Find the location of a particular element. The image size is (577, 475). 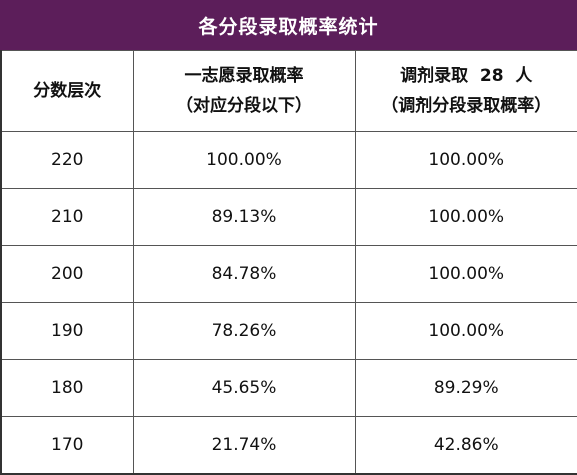

cell-score: 190 is located at coordinates (67, 331).